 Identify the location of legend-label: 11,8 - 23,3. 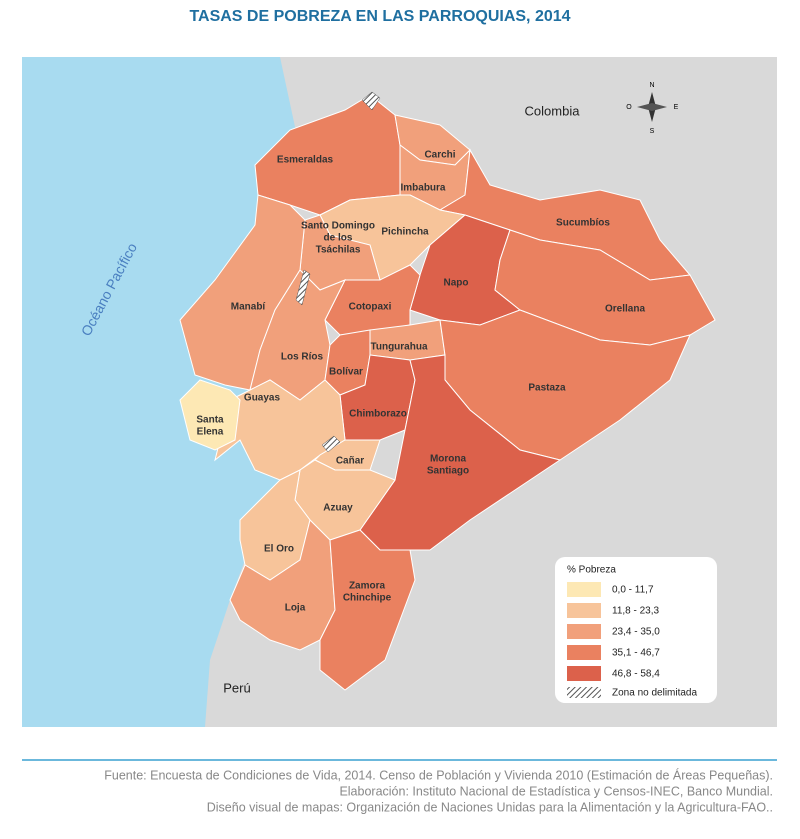
(636, 611).